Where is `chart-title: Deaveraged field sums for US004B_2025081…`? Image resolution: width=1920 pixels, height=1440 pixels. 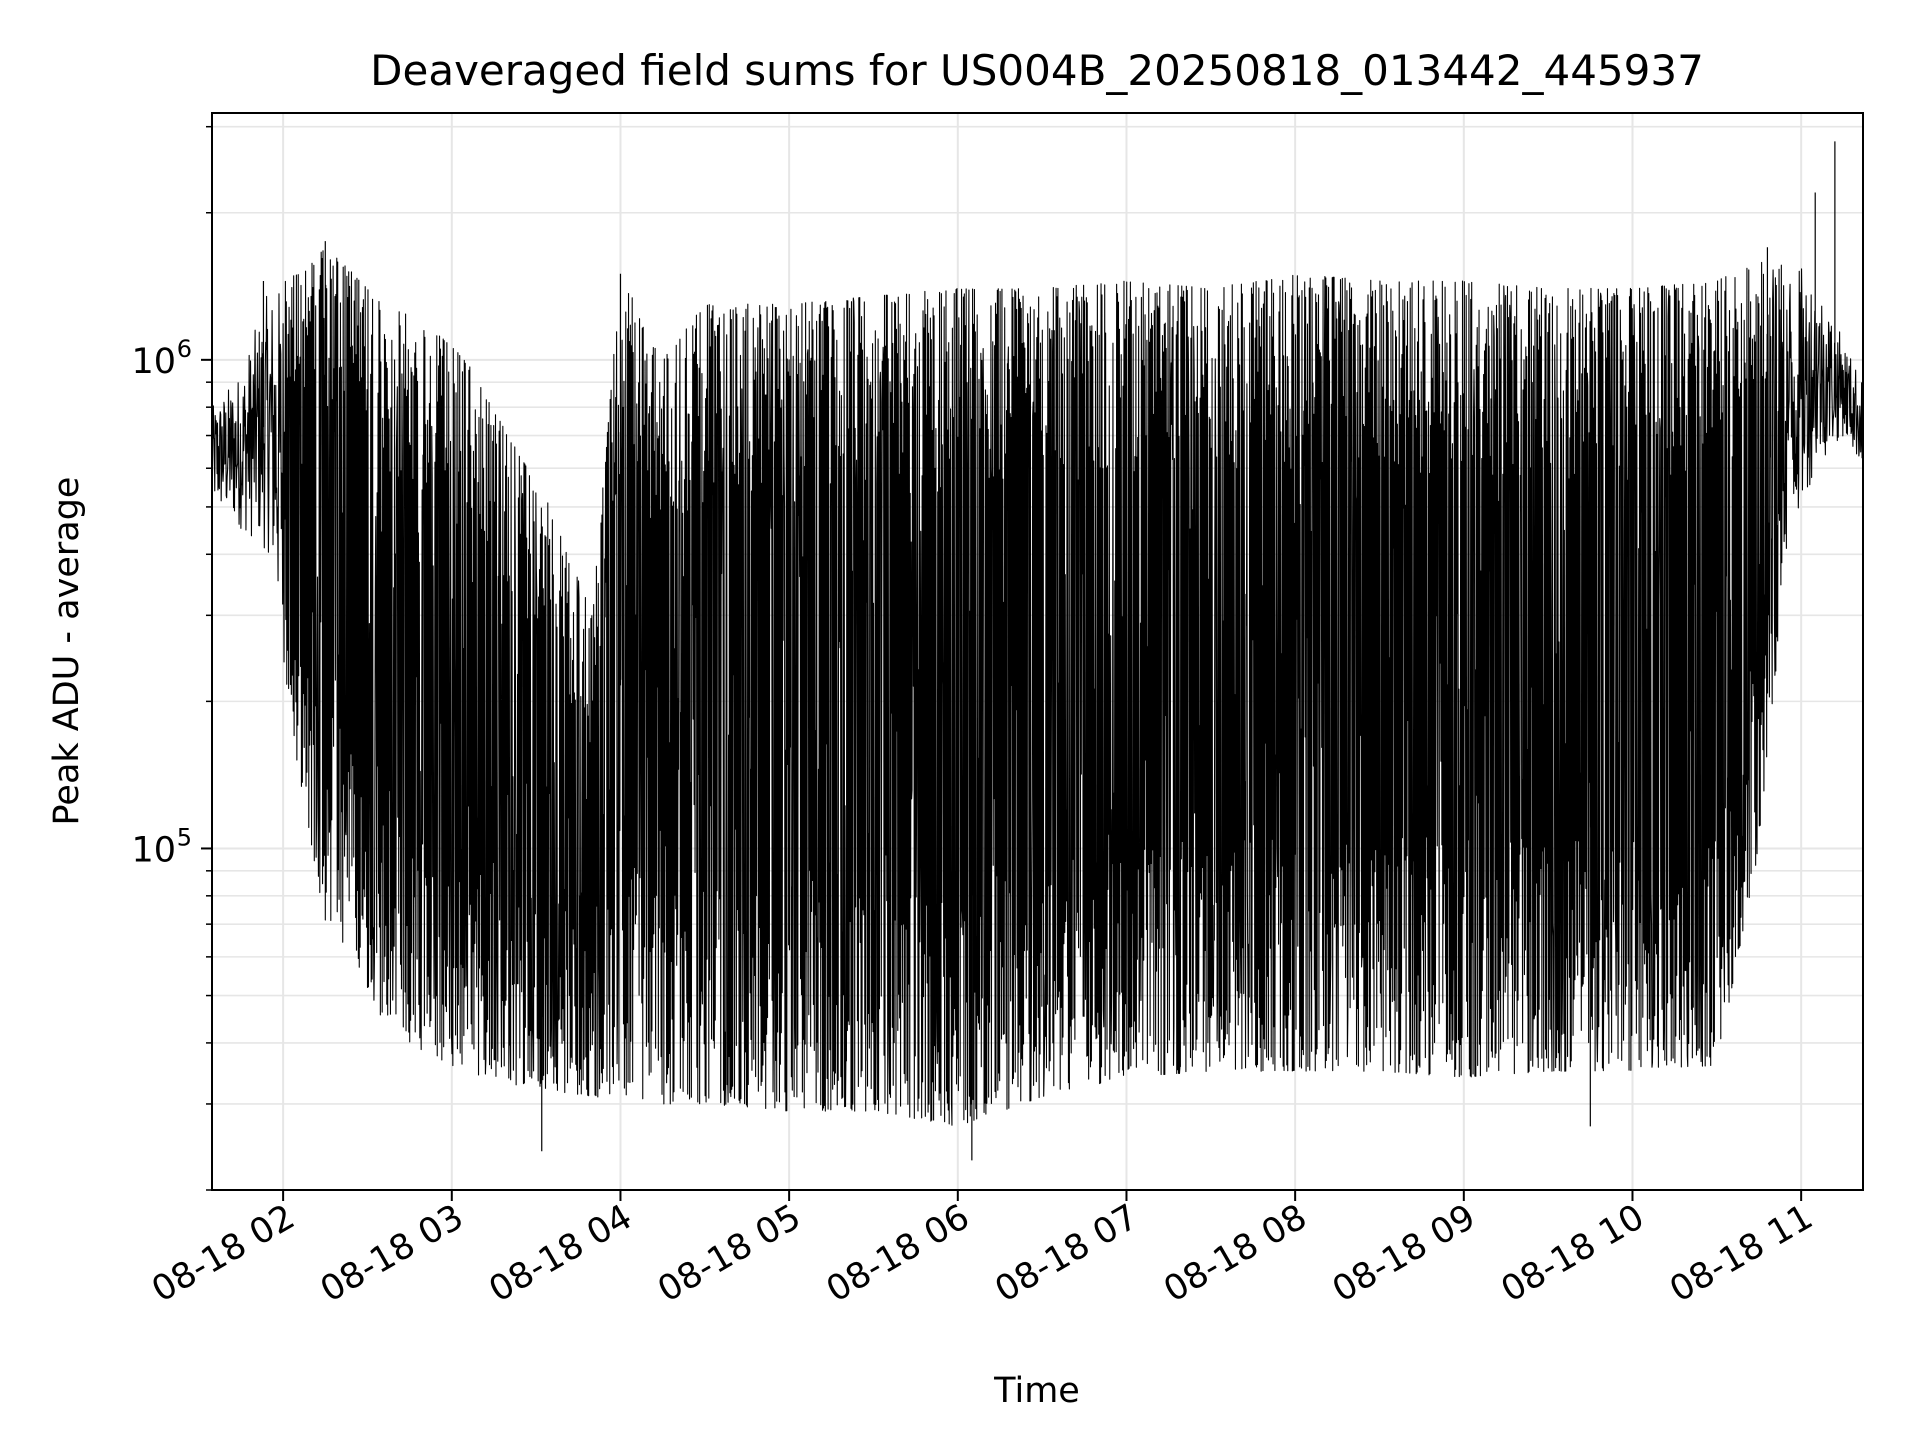
chart-title: Deaveraged field sums for US004B_2025081… is located at coordinates (1037, 70).